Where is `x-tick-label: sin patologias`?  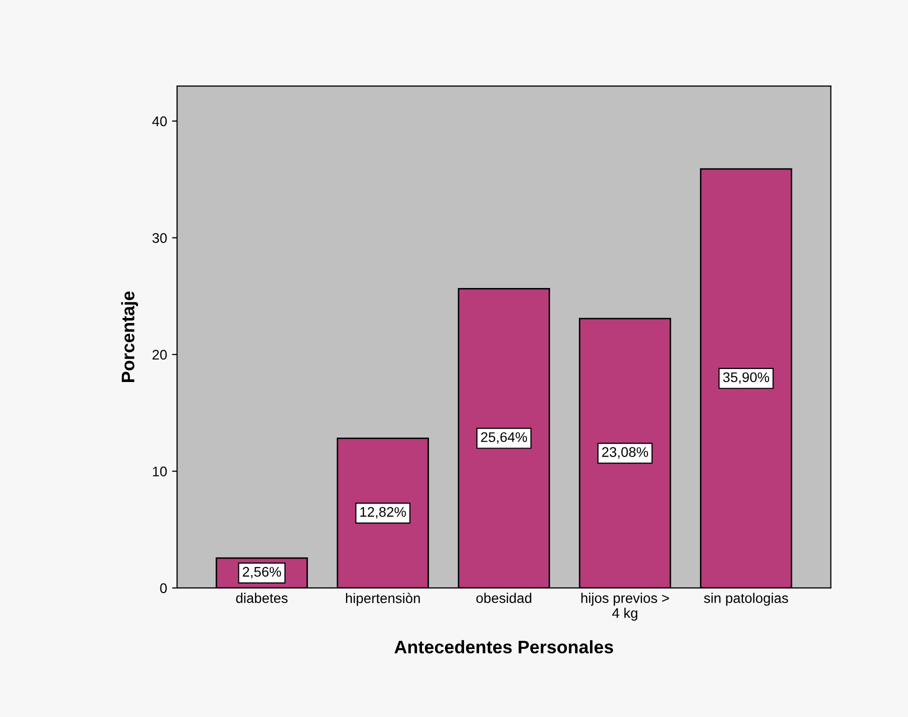
x-tick-label: sin patologias is located at coordinates (746, 599).